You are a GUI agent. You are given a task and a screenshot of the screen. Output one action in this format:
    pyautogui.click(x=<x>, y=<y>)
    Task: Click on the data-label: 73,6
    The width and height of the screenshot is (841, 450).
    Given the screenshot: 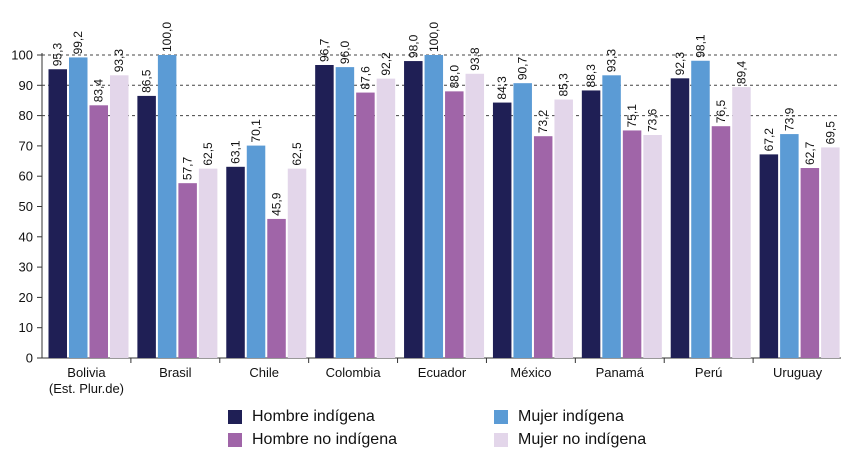 What is the action you would take?
    pyautogui.click(x=653, y=120)
    